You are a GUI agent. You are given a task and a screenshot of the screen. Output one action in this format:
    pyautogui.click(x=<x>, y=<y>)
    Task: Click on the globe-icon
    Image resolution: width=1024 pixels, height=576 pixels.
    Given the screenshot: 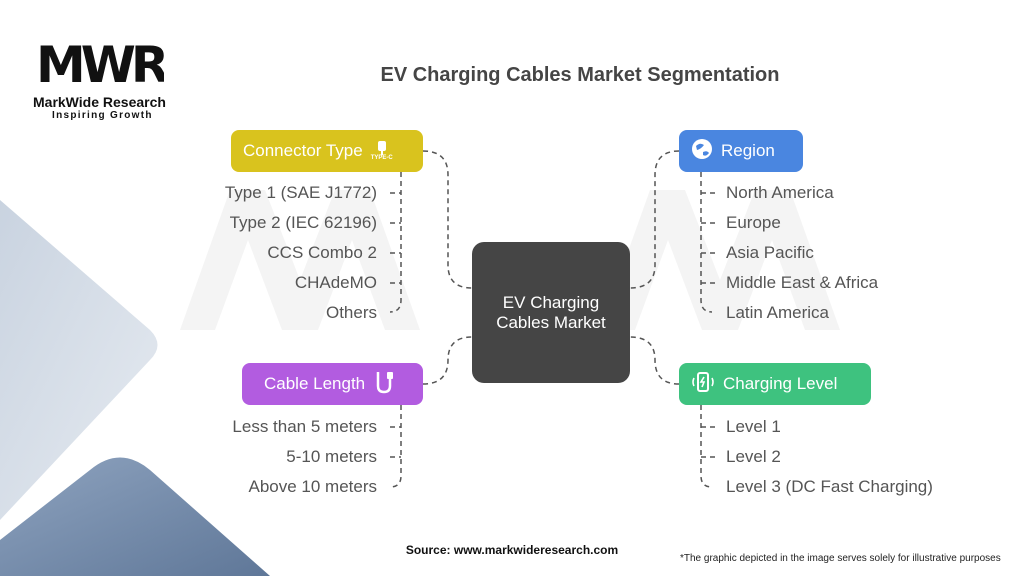 What is the action you would take?
    pyautogui.click(x=702, y=151)
    